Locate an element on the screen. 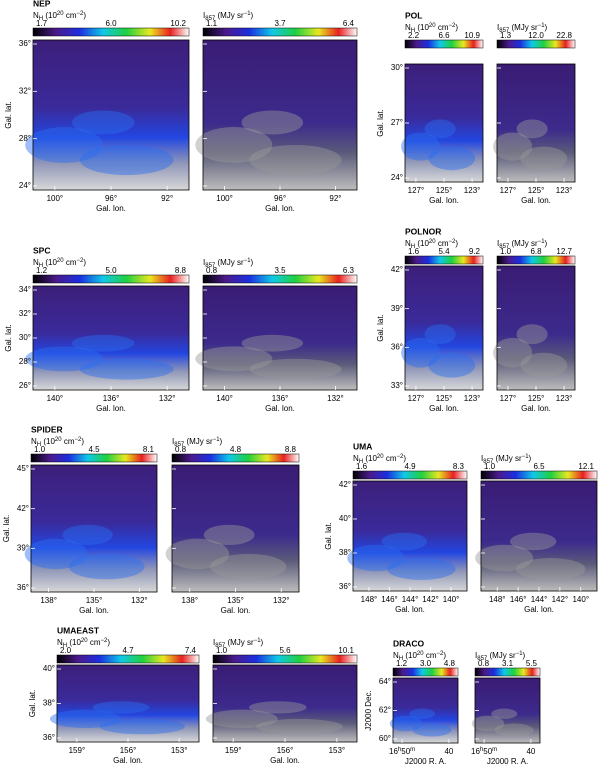 This screenshot has height=765, width=600. x-tick-label: 16h50m is located at coordinates (484, 752).